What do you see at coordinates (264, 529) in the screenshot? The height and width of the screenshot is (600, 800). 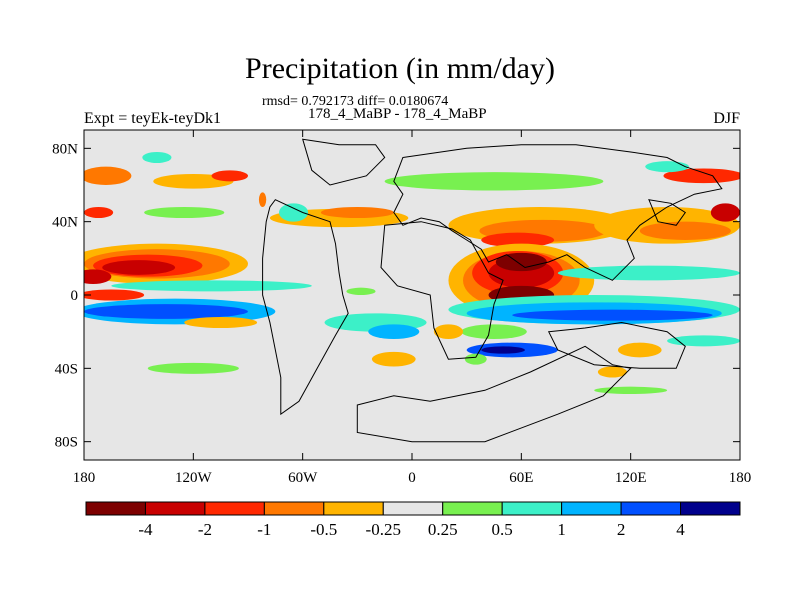 I see `legend-label: -1` at bounding box center [264, 529].